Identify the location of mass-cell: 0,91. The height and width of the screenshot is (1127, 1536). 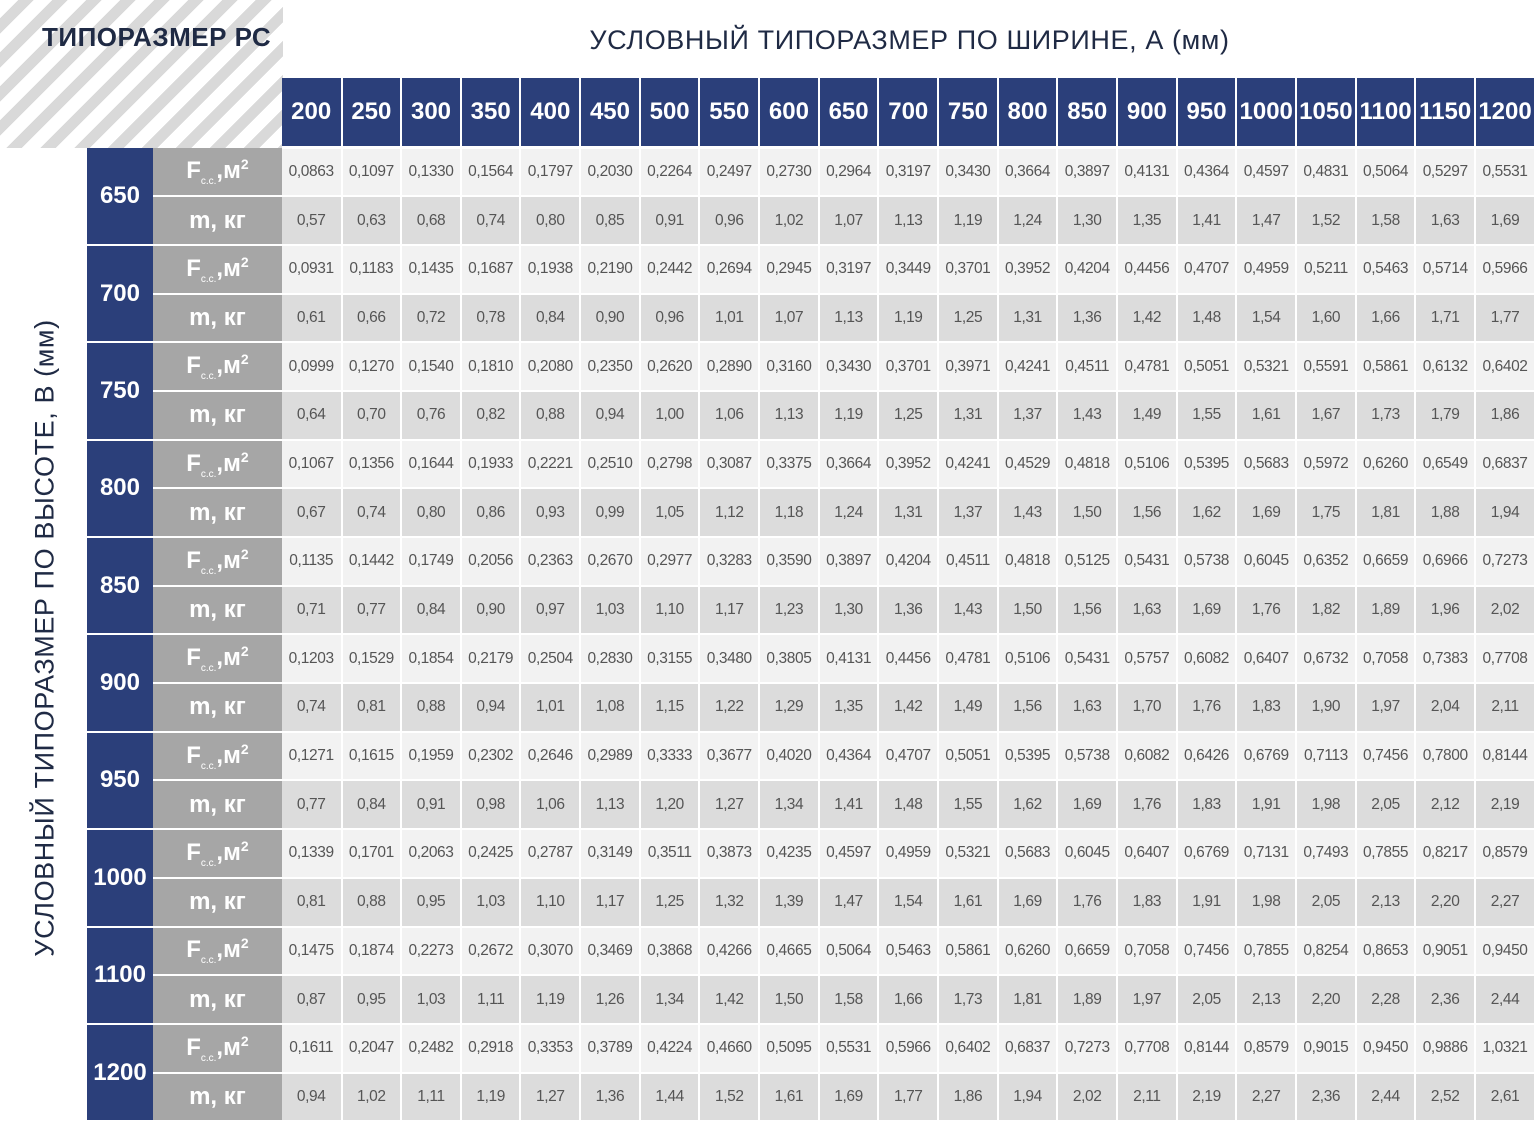
(431, 805).